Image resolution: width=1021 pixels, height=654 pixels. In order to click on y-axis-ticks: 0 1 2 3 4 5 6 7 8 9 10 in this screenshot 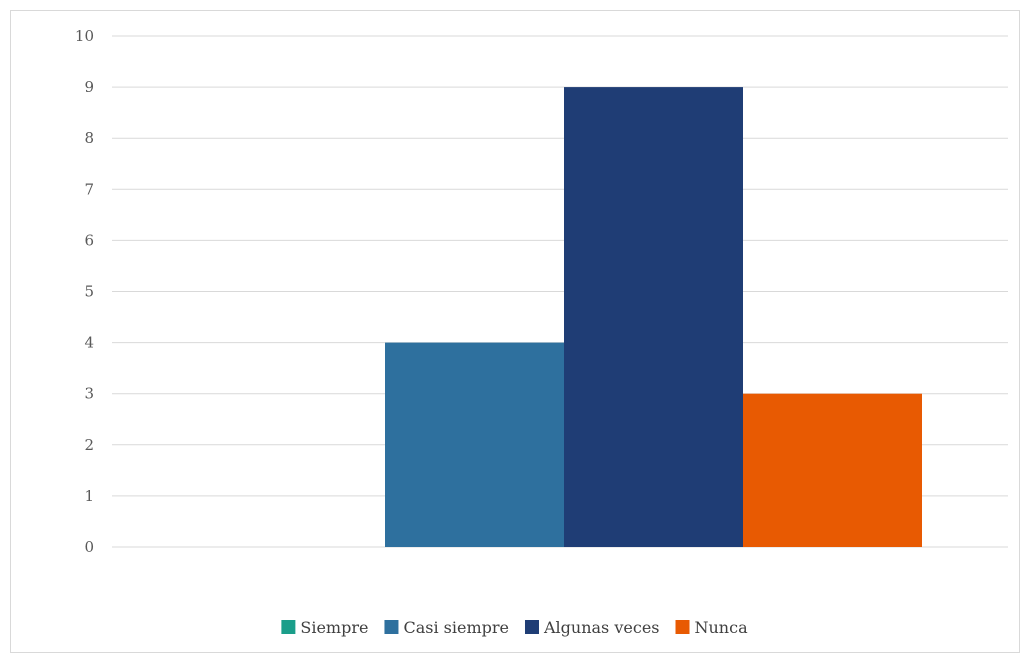, I will do `click(84, 291)`.